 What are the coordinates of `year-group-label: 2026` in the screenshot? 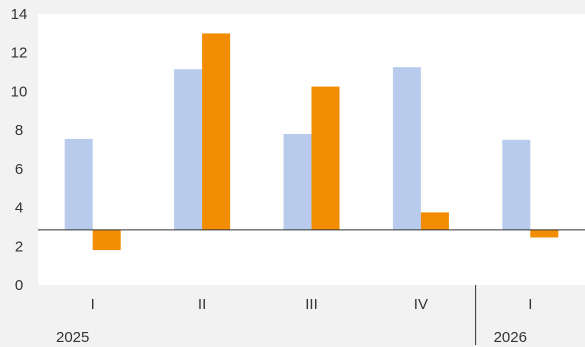 It's located at (510, 337).